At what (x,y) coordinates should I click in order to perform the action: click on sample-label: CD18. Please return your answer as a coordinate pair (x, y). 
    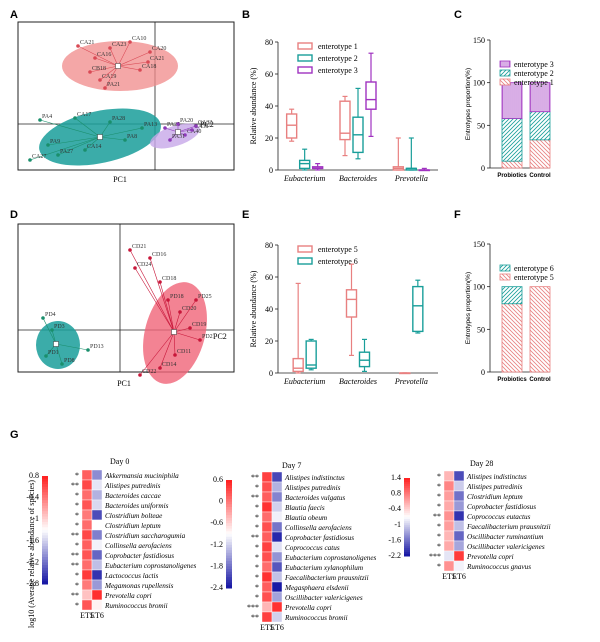
    Looking at the image, I should click on (169, 279).